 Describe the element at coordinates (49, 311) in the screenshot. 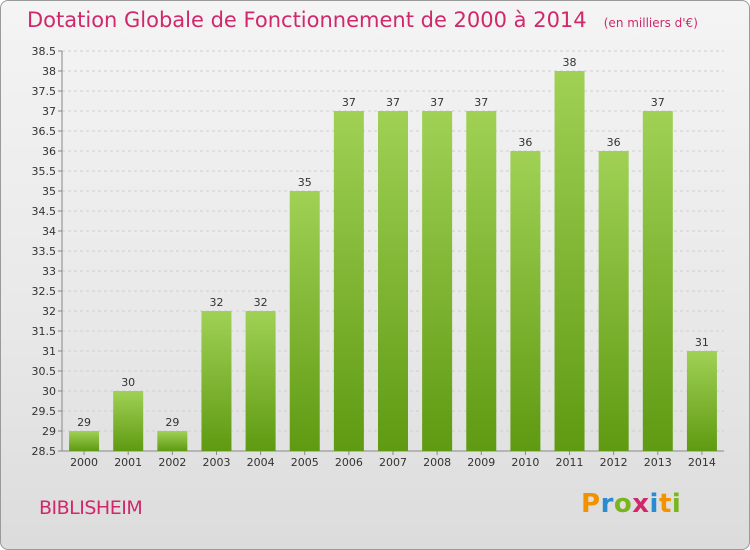

I see `y-tick-label: 32` at that location.